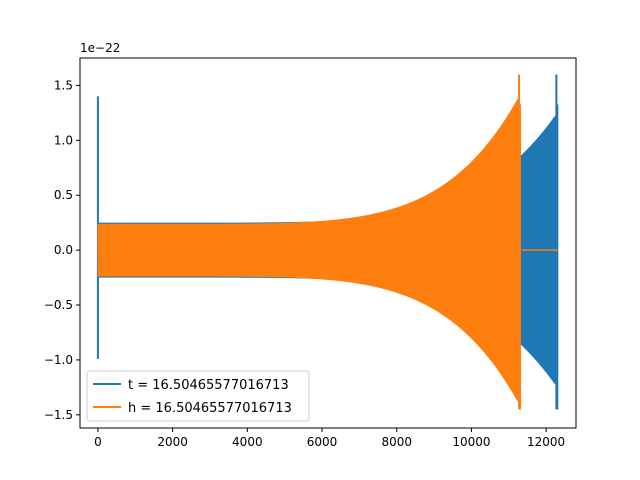 The height and width of the screenshot is (480, 640). What do you see at coordinates (98, 442) in the screenshot?
I see `x-tick-label: 0` at bounding box center [98, 442].